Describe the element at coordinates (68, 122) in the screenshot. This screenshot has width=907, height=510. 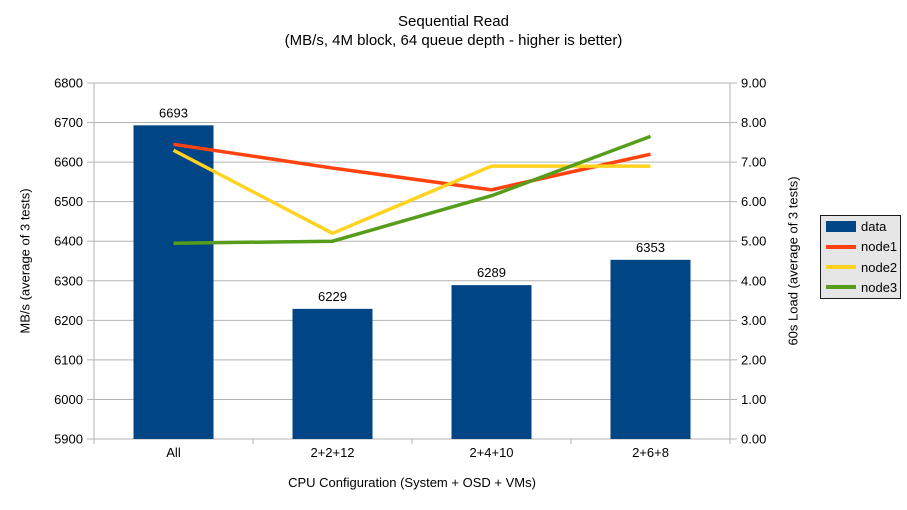
I see `left-tick-label: 6700` at that location.